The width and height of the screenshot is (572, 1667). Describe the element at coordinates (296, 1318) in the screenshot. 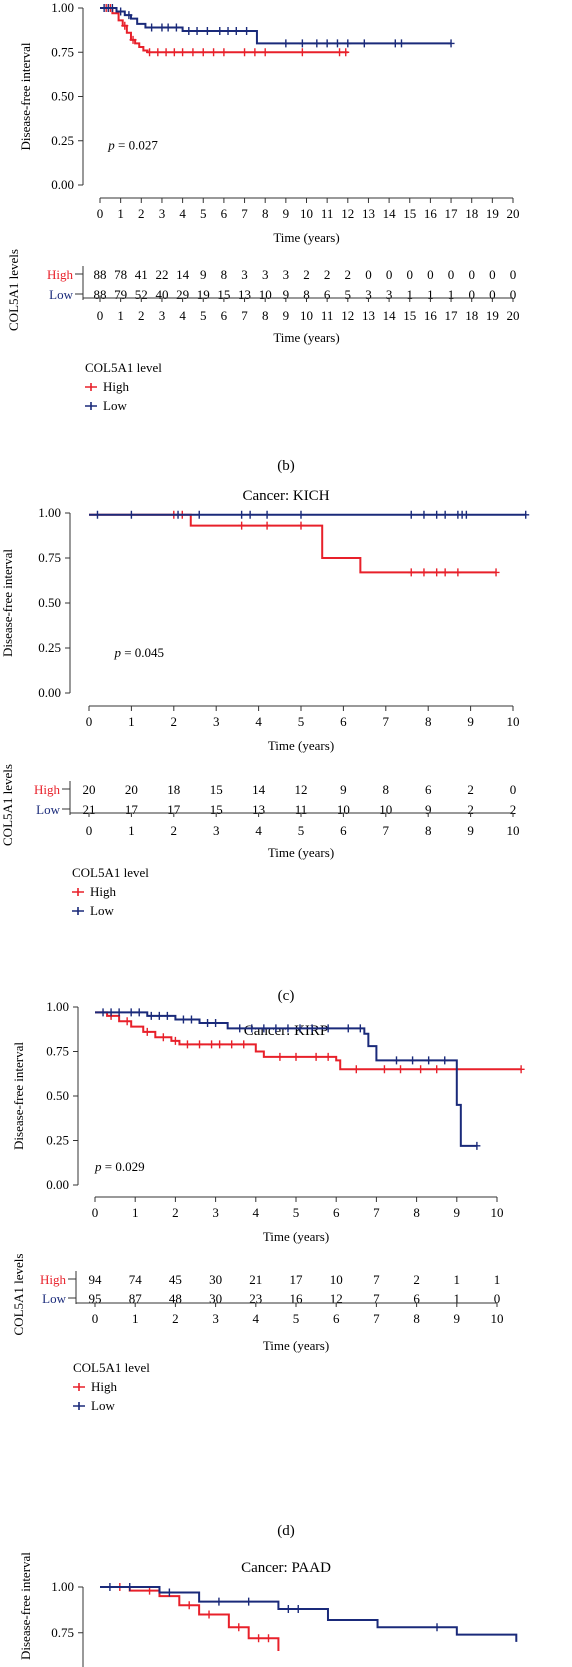

I see `risk-x-tick-label: 5` at that location.